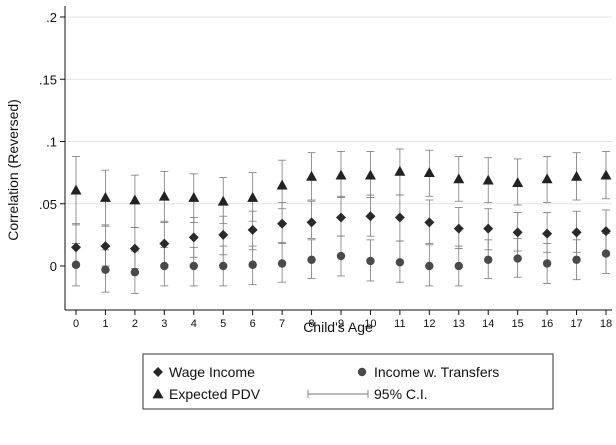 The height and width of the screenshot is (445, 616). I want to click on y-tick-label: .05, so click(48, 204).